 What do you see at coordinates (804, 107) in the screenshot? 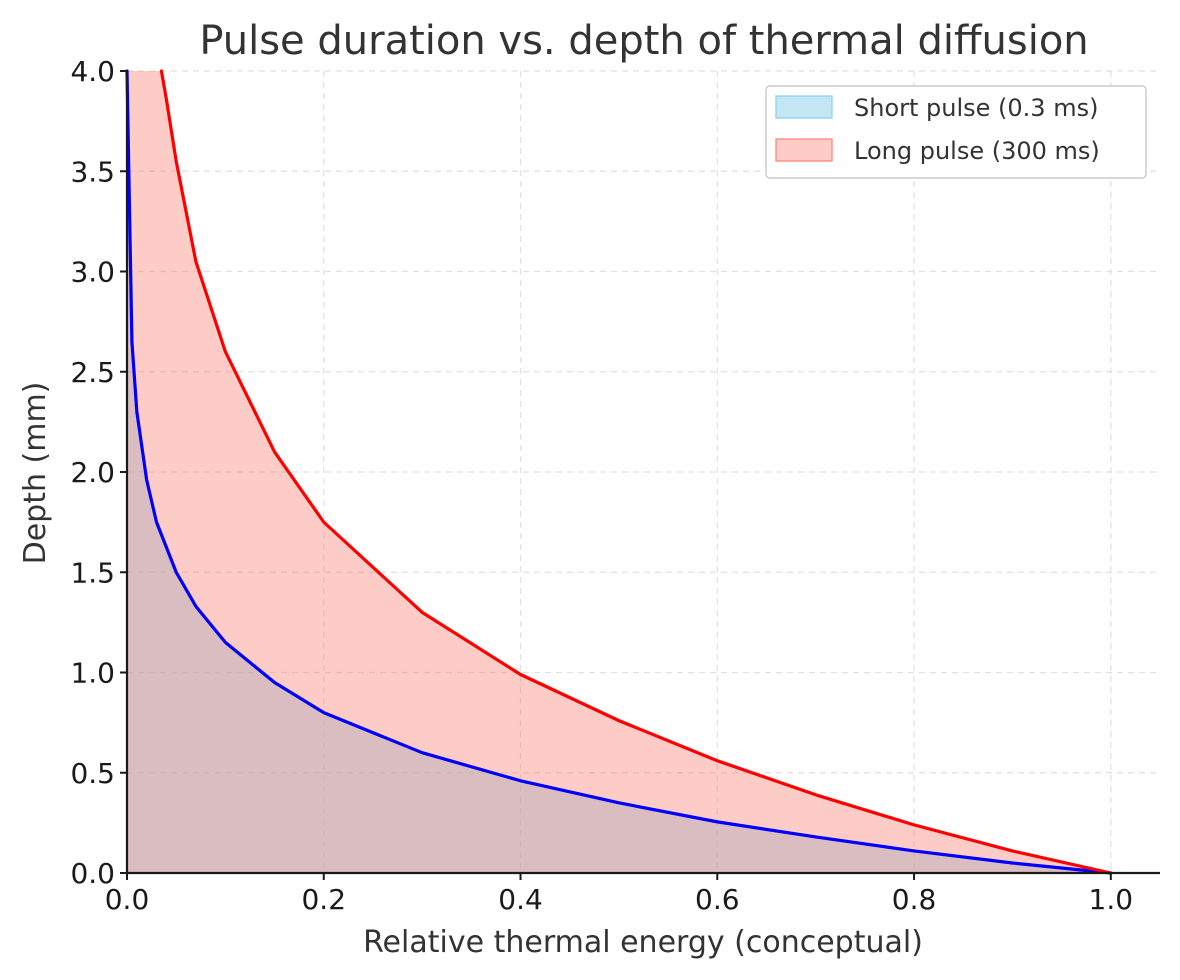
I see `legend-swatch-short-pulse` at bounding box center [804, 107].